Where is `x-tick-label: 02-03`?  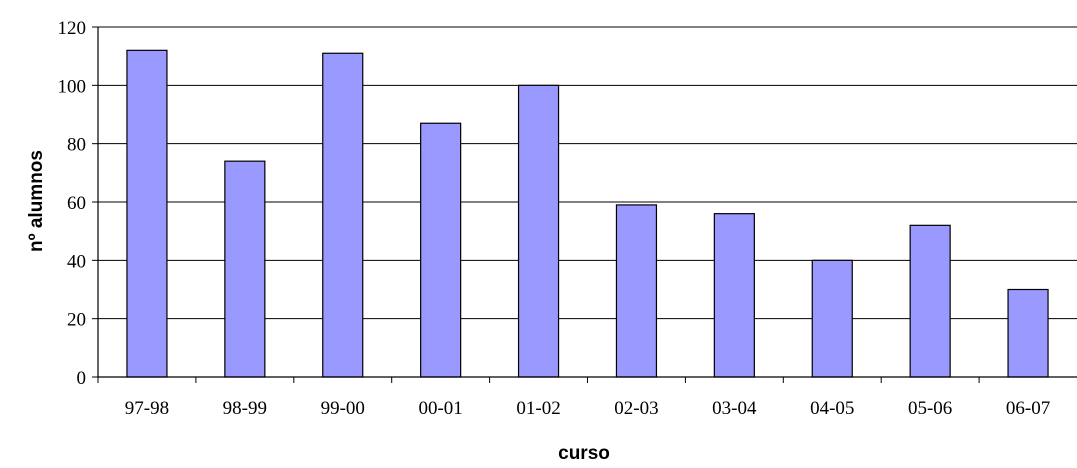 x-tick-label: 02-03 is located at coordinates (636, 408).